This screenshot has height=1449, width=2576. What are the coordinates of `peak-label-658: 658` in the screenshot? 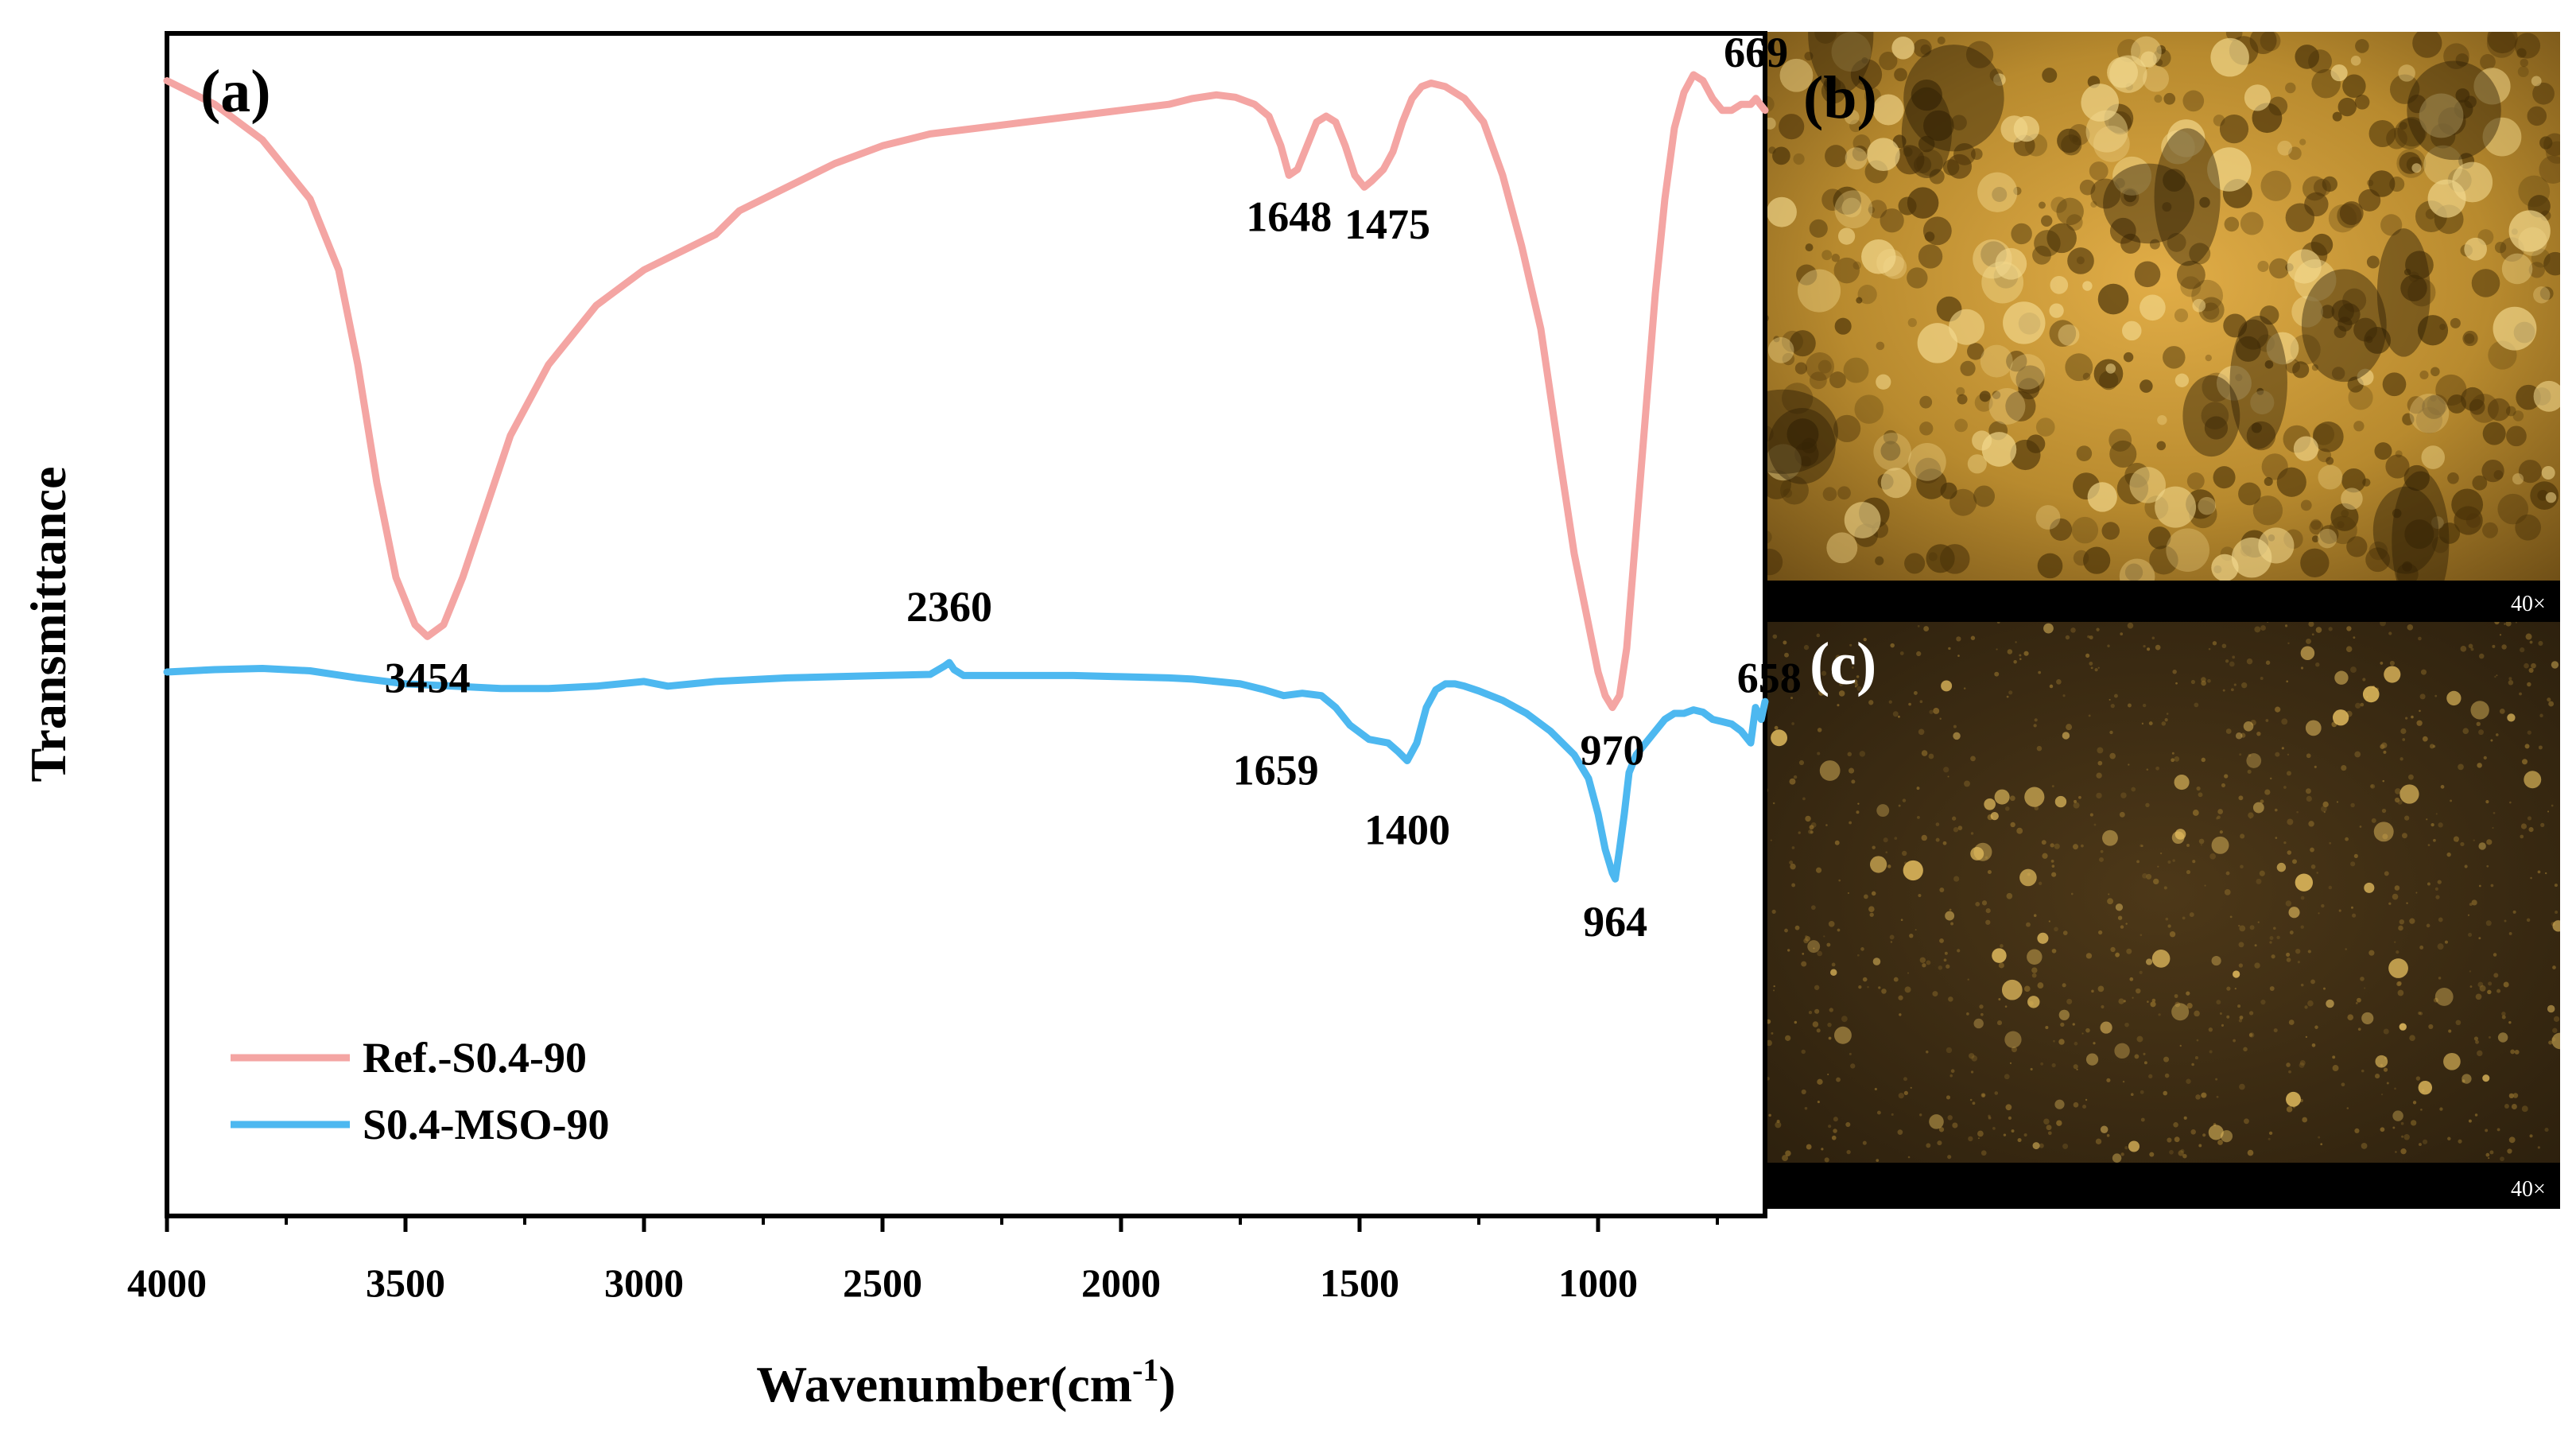 It's located at (1769, 677).